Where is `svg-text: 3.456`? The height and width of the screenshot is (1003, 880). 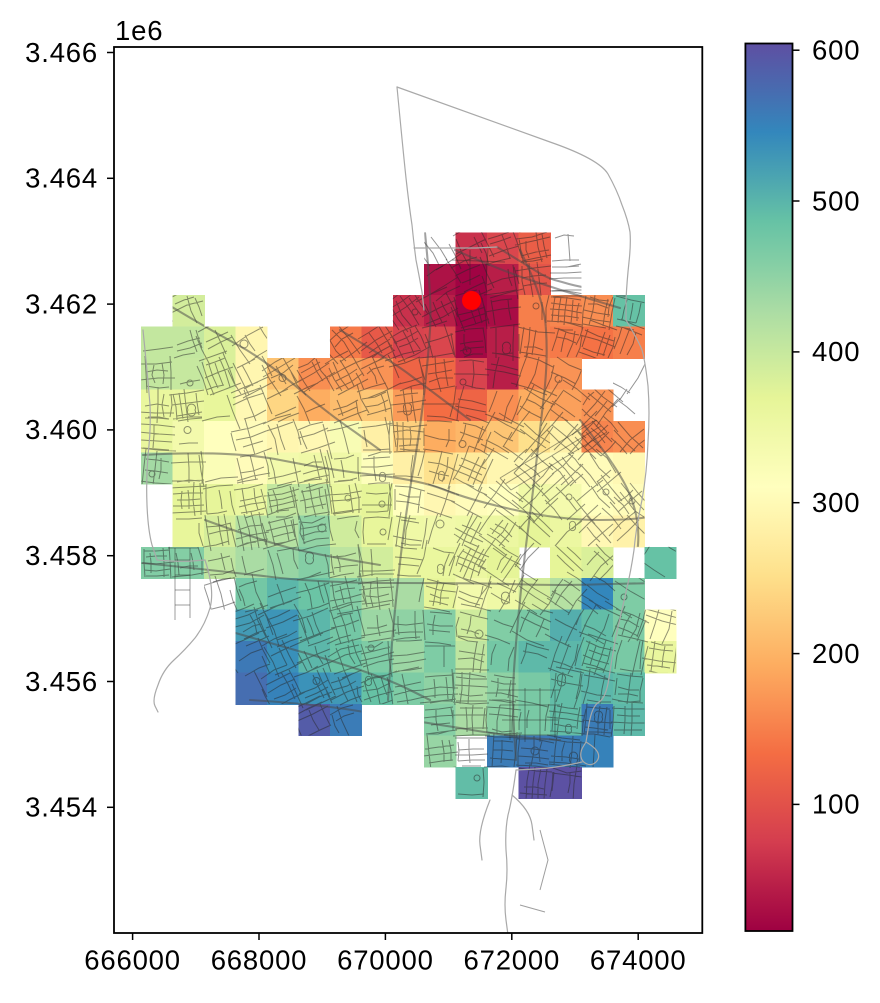
svg-text: 3.456 is located at coordinates (61, 681).